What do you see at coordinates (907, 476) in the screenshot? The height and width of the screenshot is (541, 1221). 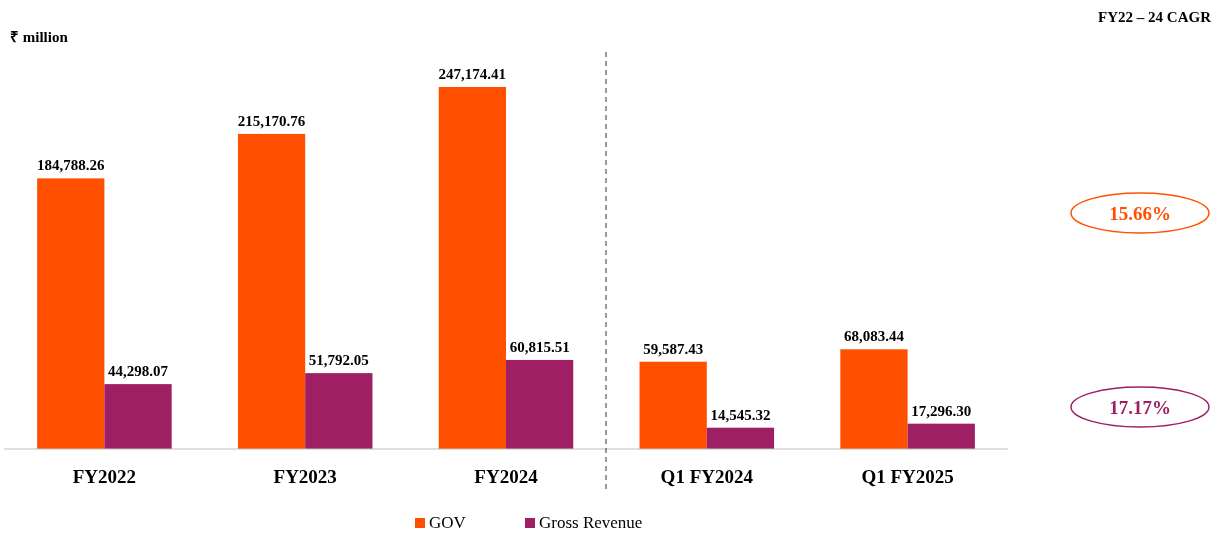 I see `x-tick-label: Q1 FY2025` at bounding box center [907, 476].